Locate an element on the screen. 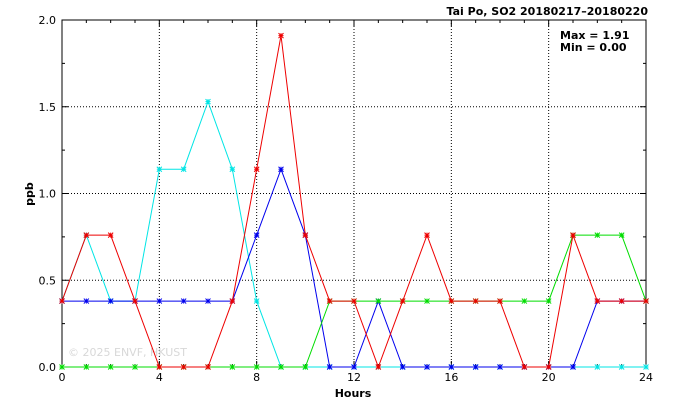 This screenshot has width=674, height=409. x-tick-label: 12 is located at coordinates (354, 377).